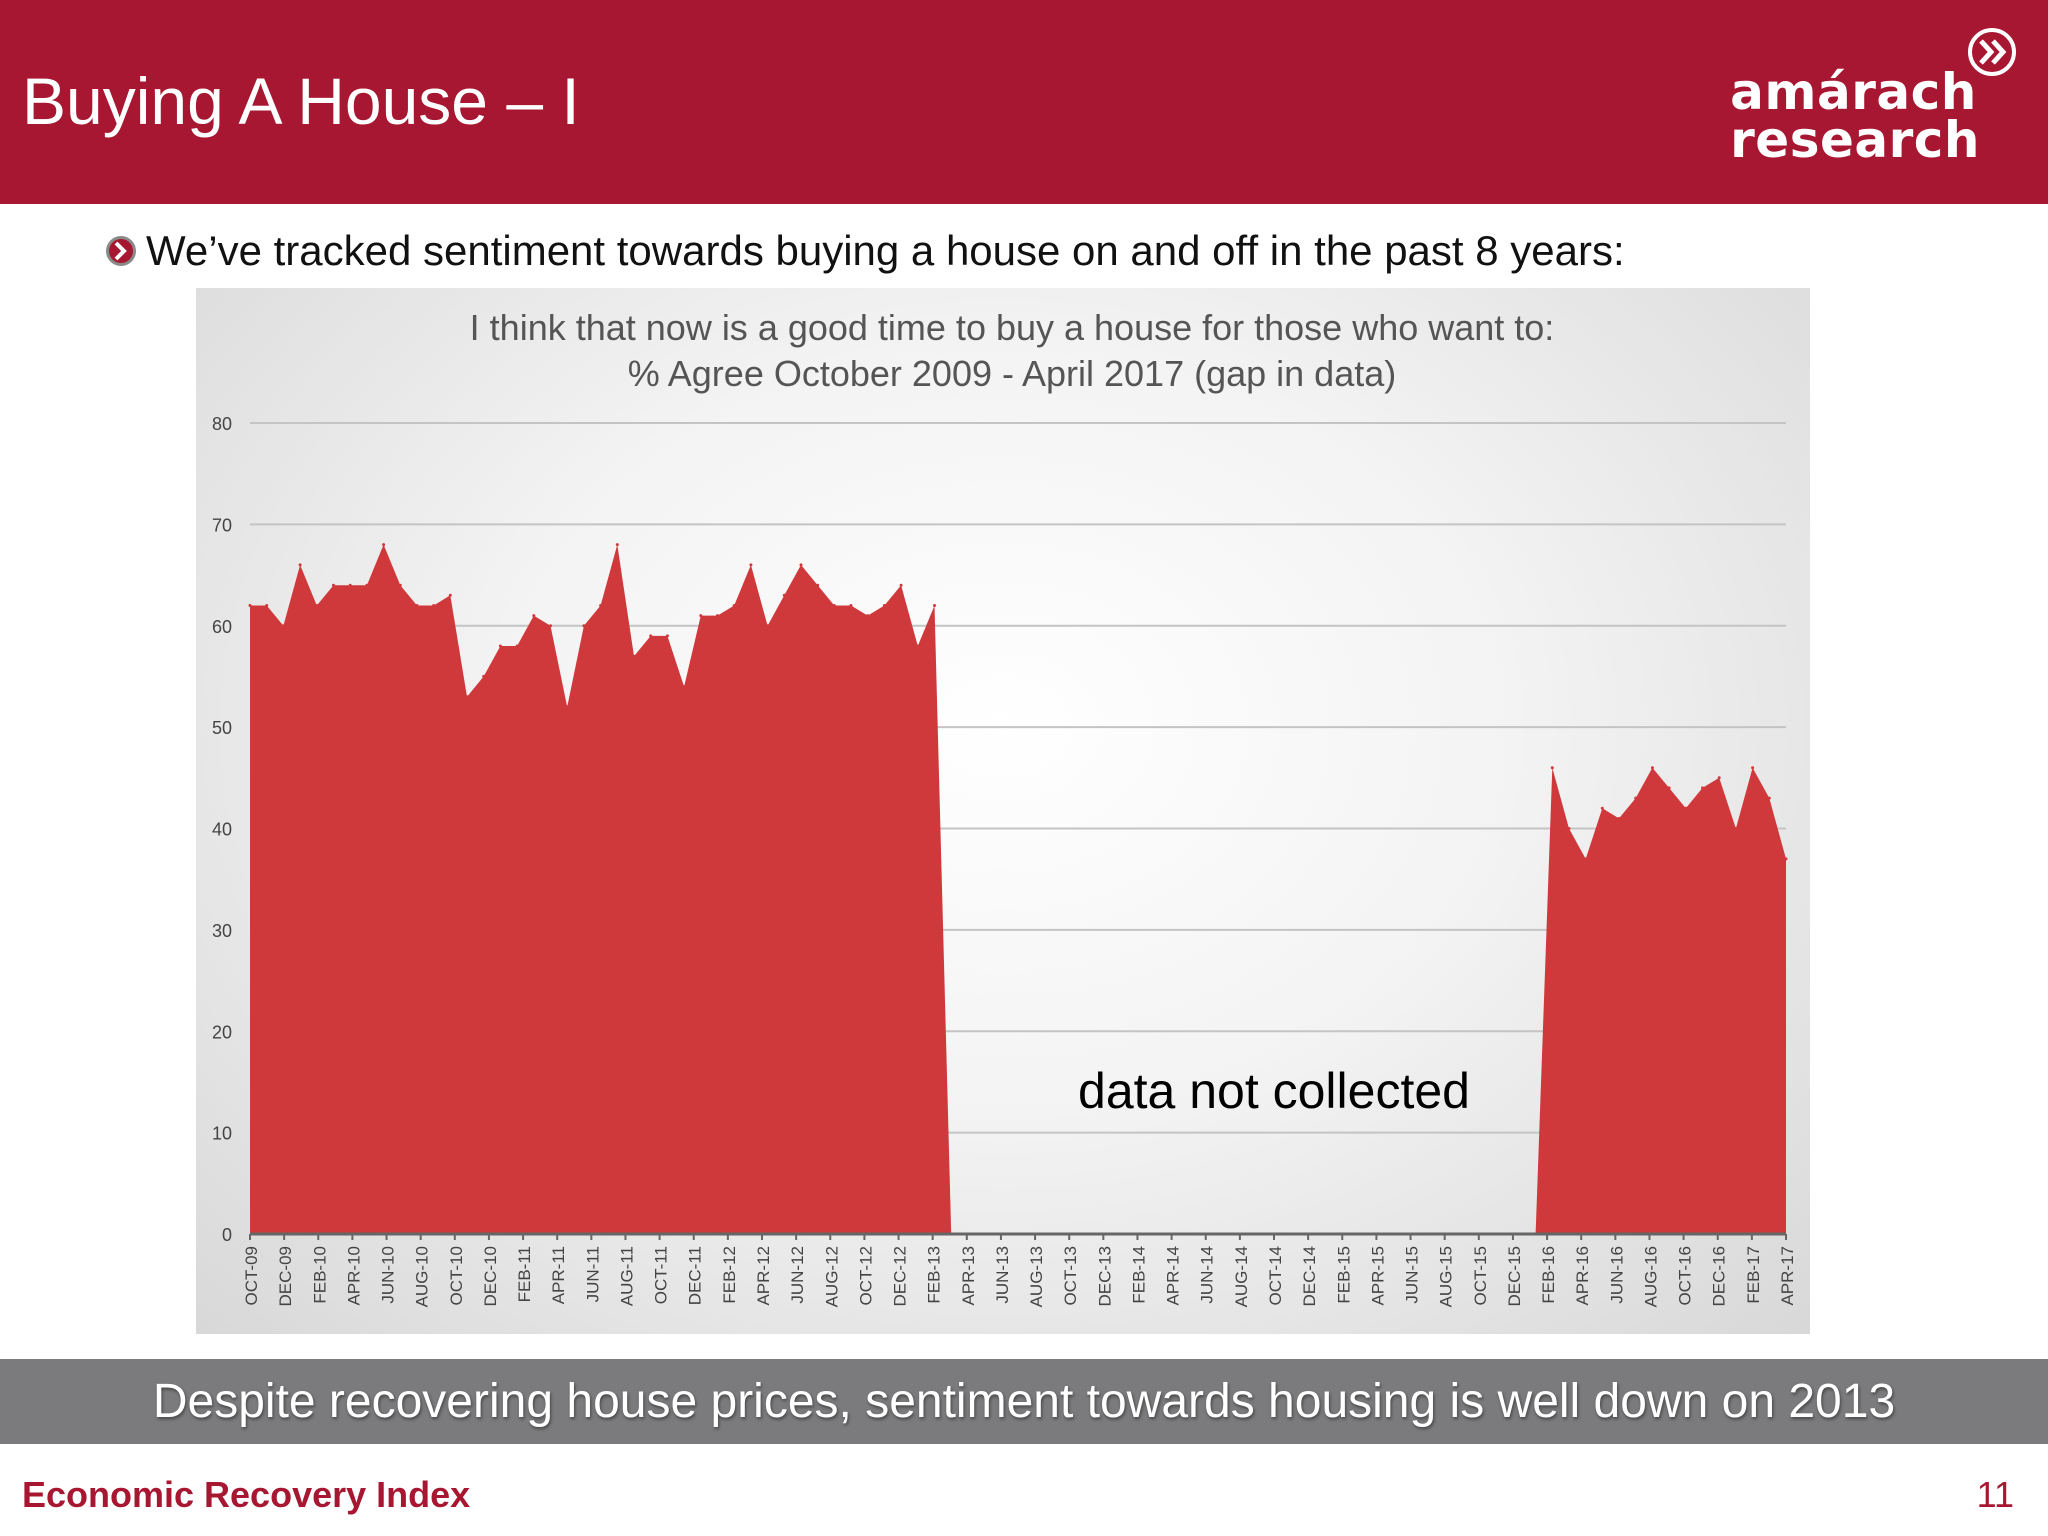  What do you see at coordinates (1753, 1275) in the screenshot?
I see `x-tick-label: FEB-17` at bounding box center [1753, 1275].